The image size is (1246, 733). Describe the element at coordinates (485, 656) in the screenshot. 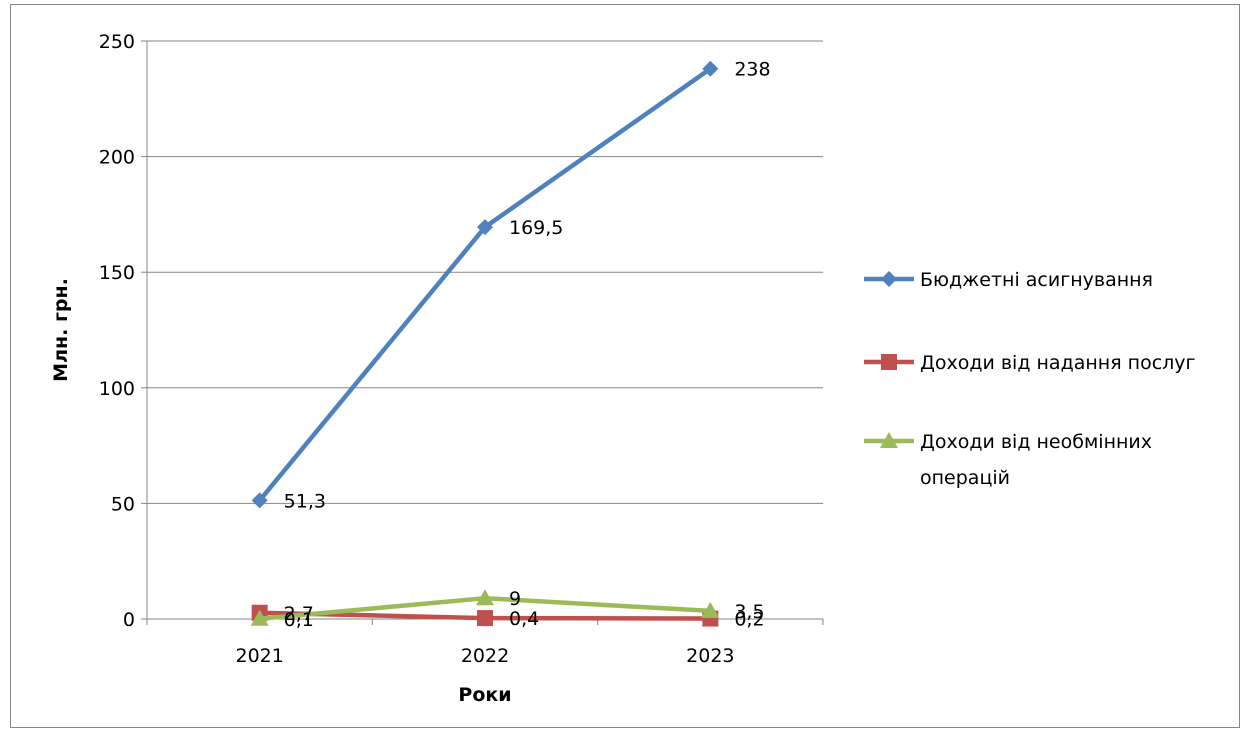

I see `x-tick-label: 2022` at that location.